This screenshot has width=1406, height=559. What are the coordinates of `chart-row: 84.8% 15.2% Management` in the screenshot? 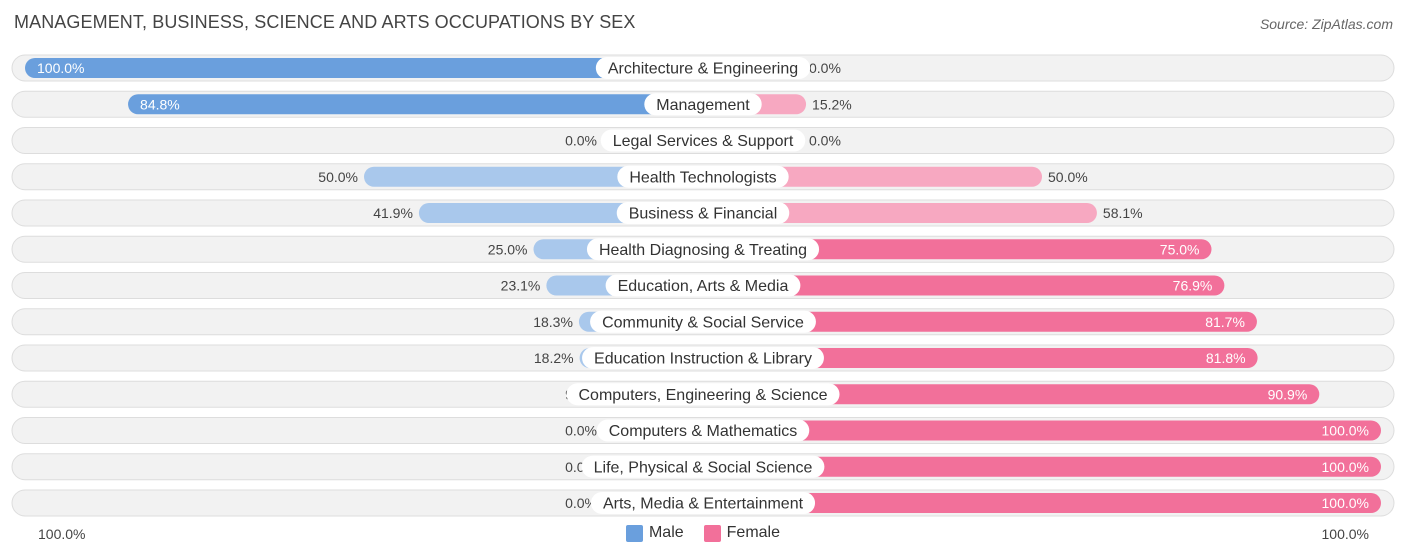 It's located at (703, 104).